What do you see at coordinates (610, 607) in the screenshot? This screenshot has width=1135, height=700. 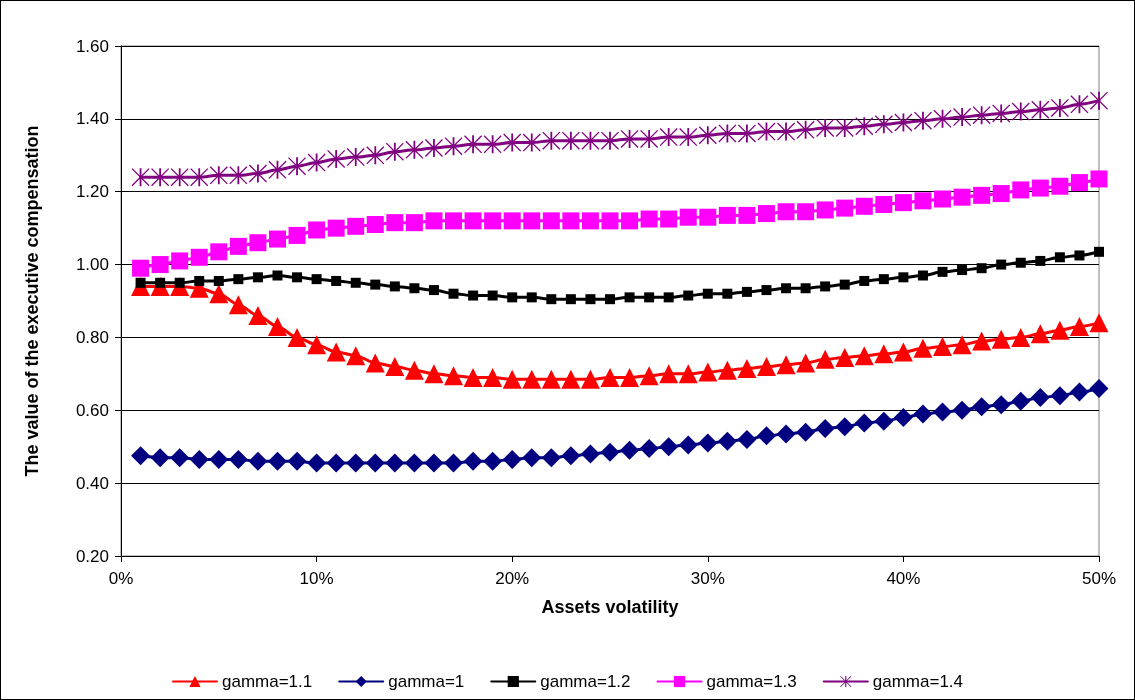 I see `x-axis-title: Assets volatility` at bounding box center [610, 607].